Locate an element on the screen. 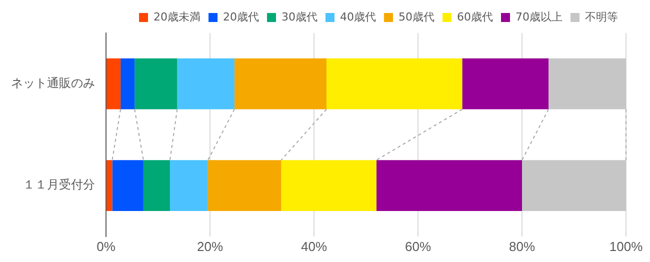 Image resolution: width=650 pixels, height=262 pixels. legend-label: 40歳代 is located at coordinates (358, 17).